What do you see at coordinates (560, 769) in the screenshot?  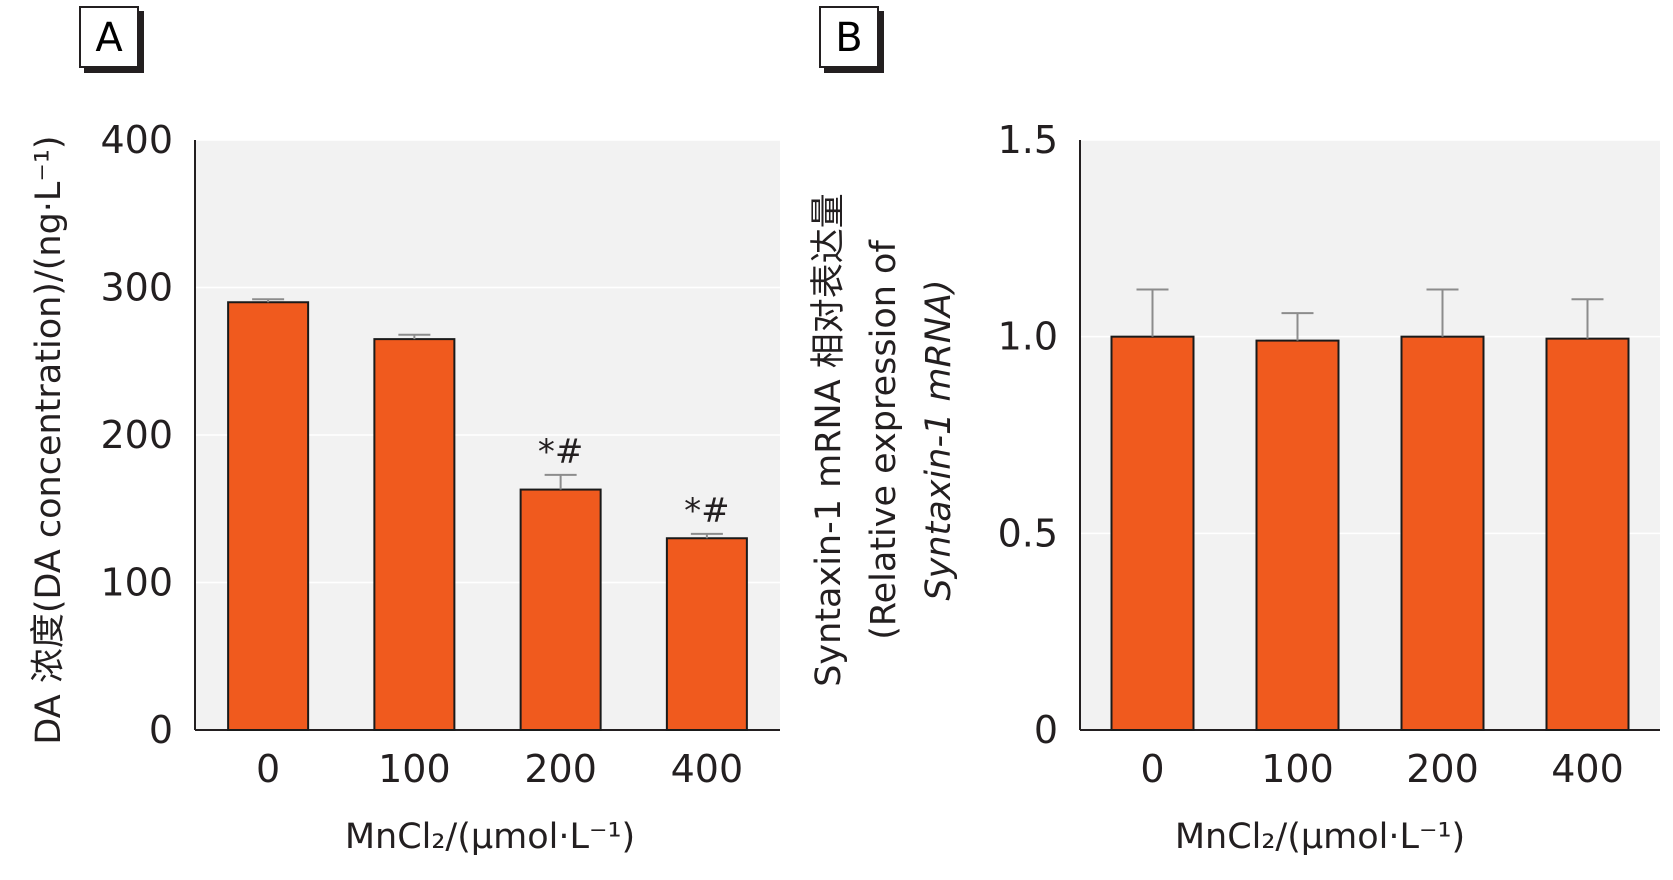 I see `panel-a-xtick-label: 200` at bounding box center [560, 769].